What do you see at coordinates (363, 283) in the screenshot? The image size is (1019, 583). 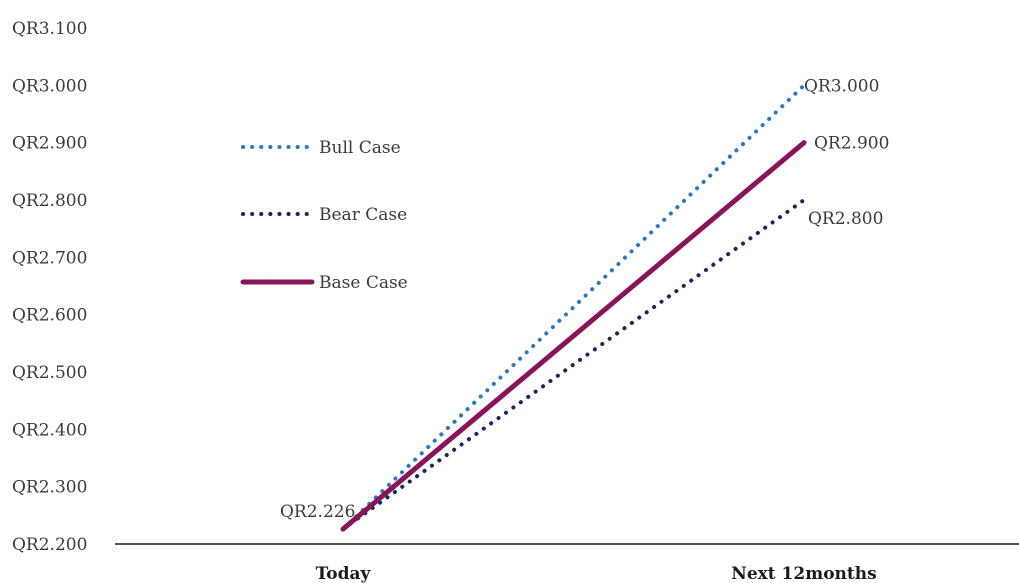 I see `legend-label: Base Case` at bounding box center [363, 283].